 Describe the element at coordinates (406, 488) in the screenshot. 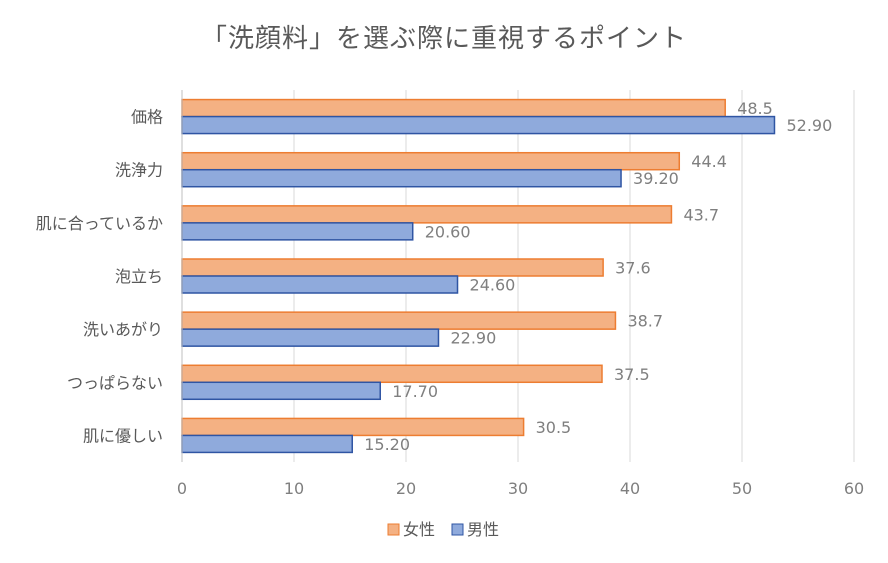

I see `x-tick-label: 20` at that location.